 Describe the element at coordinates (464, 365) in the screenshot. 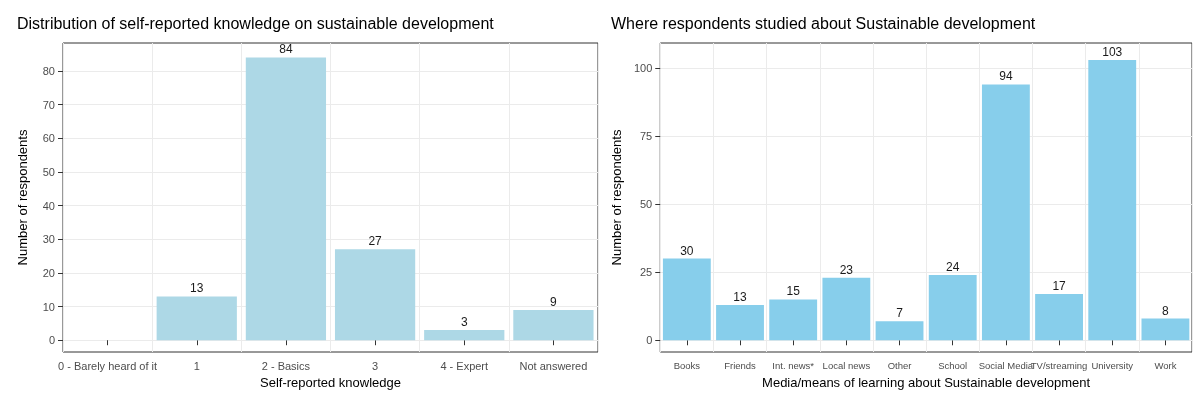

I see `x-tick-label: 4 - Expert` at that location.